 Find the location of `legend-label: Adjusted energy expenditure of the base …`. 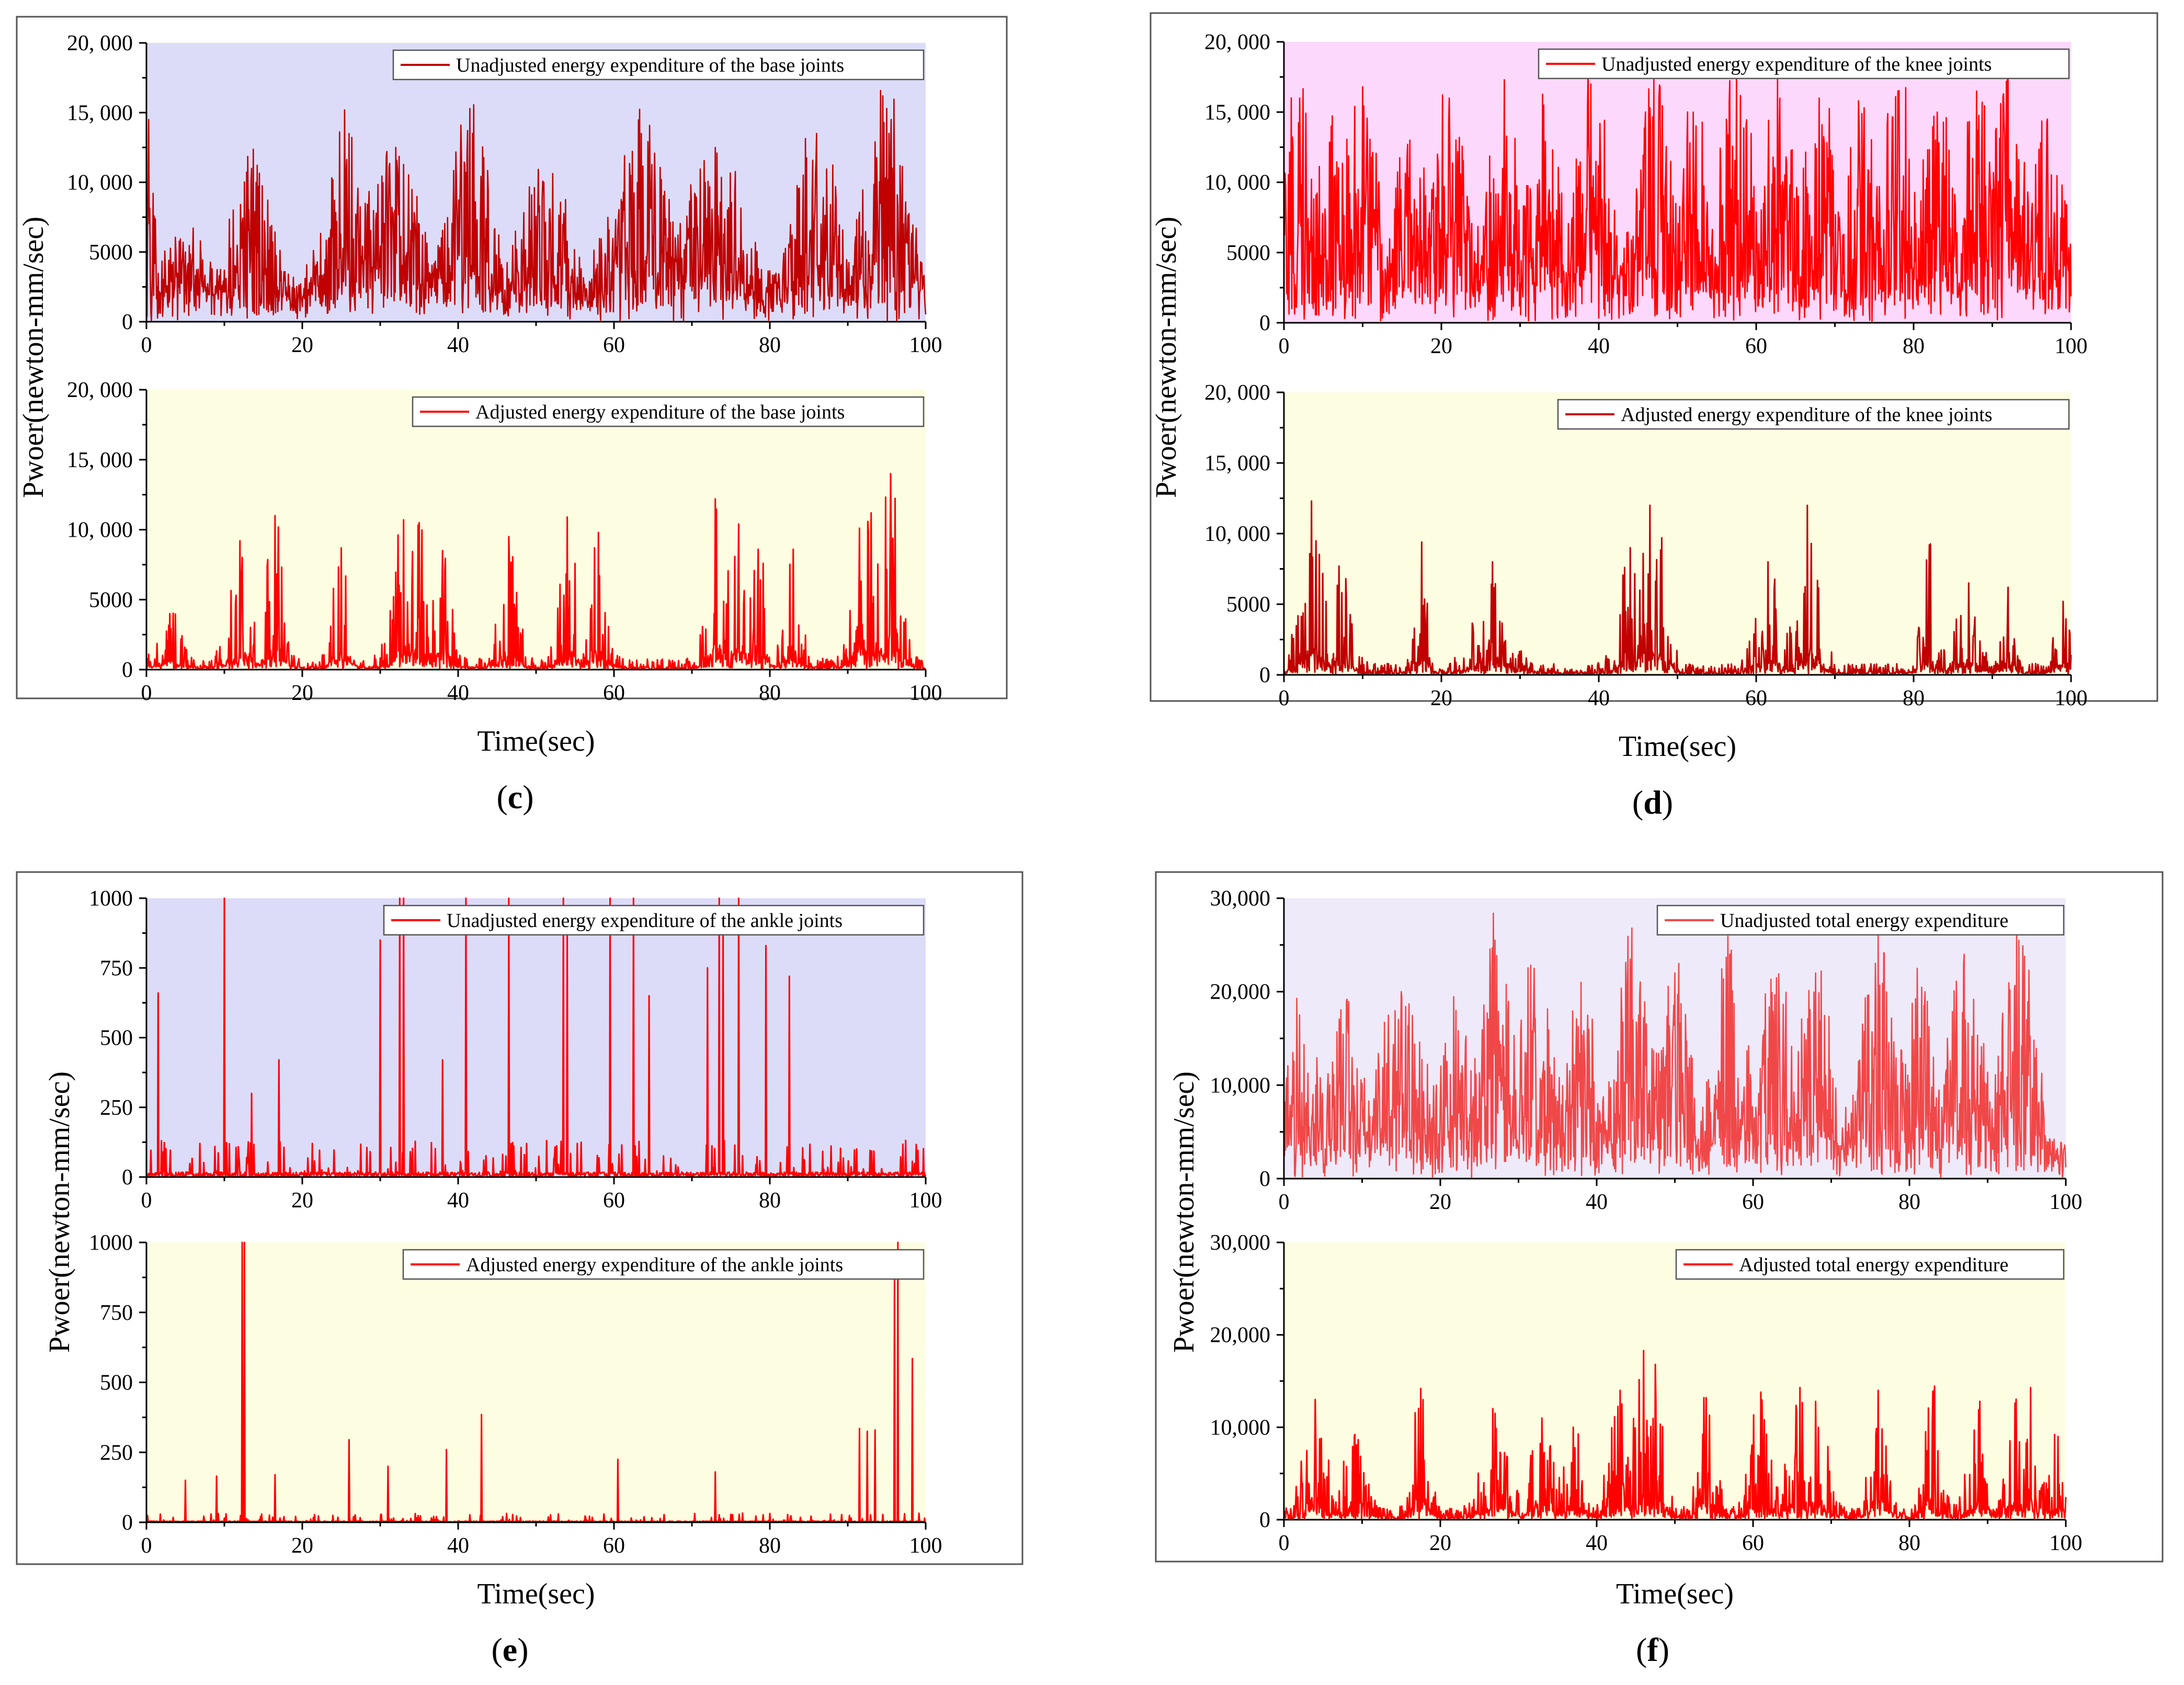

legend-label: Adjusted energy expenditure of the base … is located at coordinates (660, 412).